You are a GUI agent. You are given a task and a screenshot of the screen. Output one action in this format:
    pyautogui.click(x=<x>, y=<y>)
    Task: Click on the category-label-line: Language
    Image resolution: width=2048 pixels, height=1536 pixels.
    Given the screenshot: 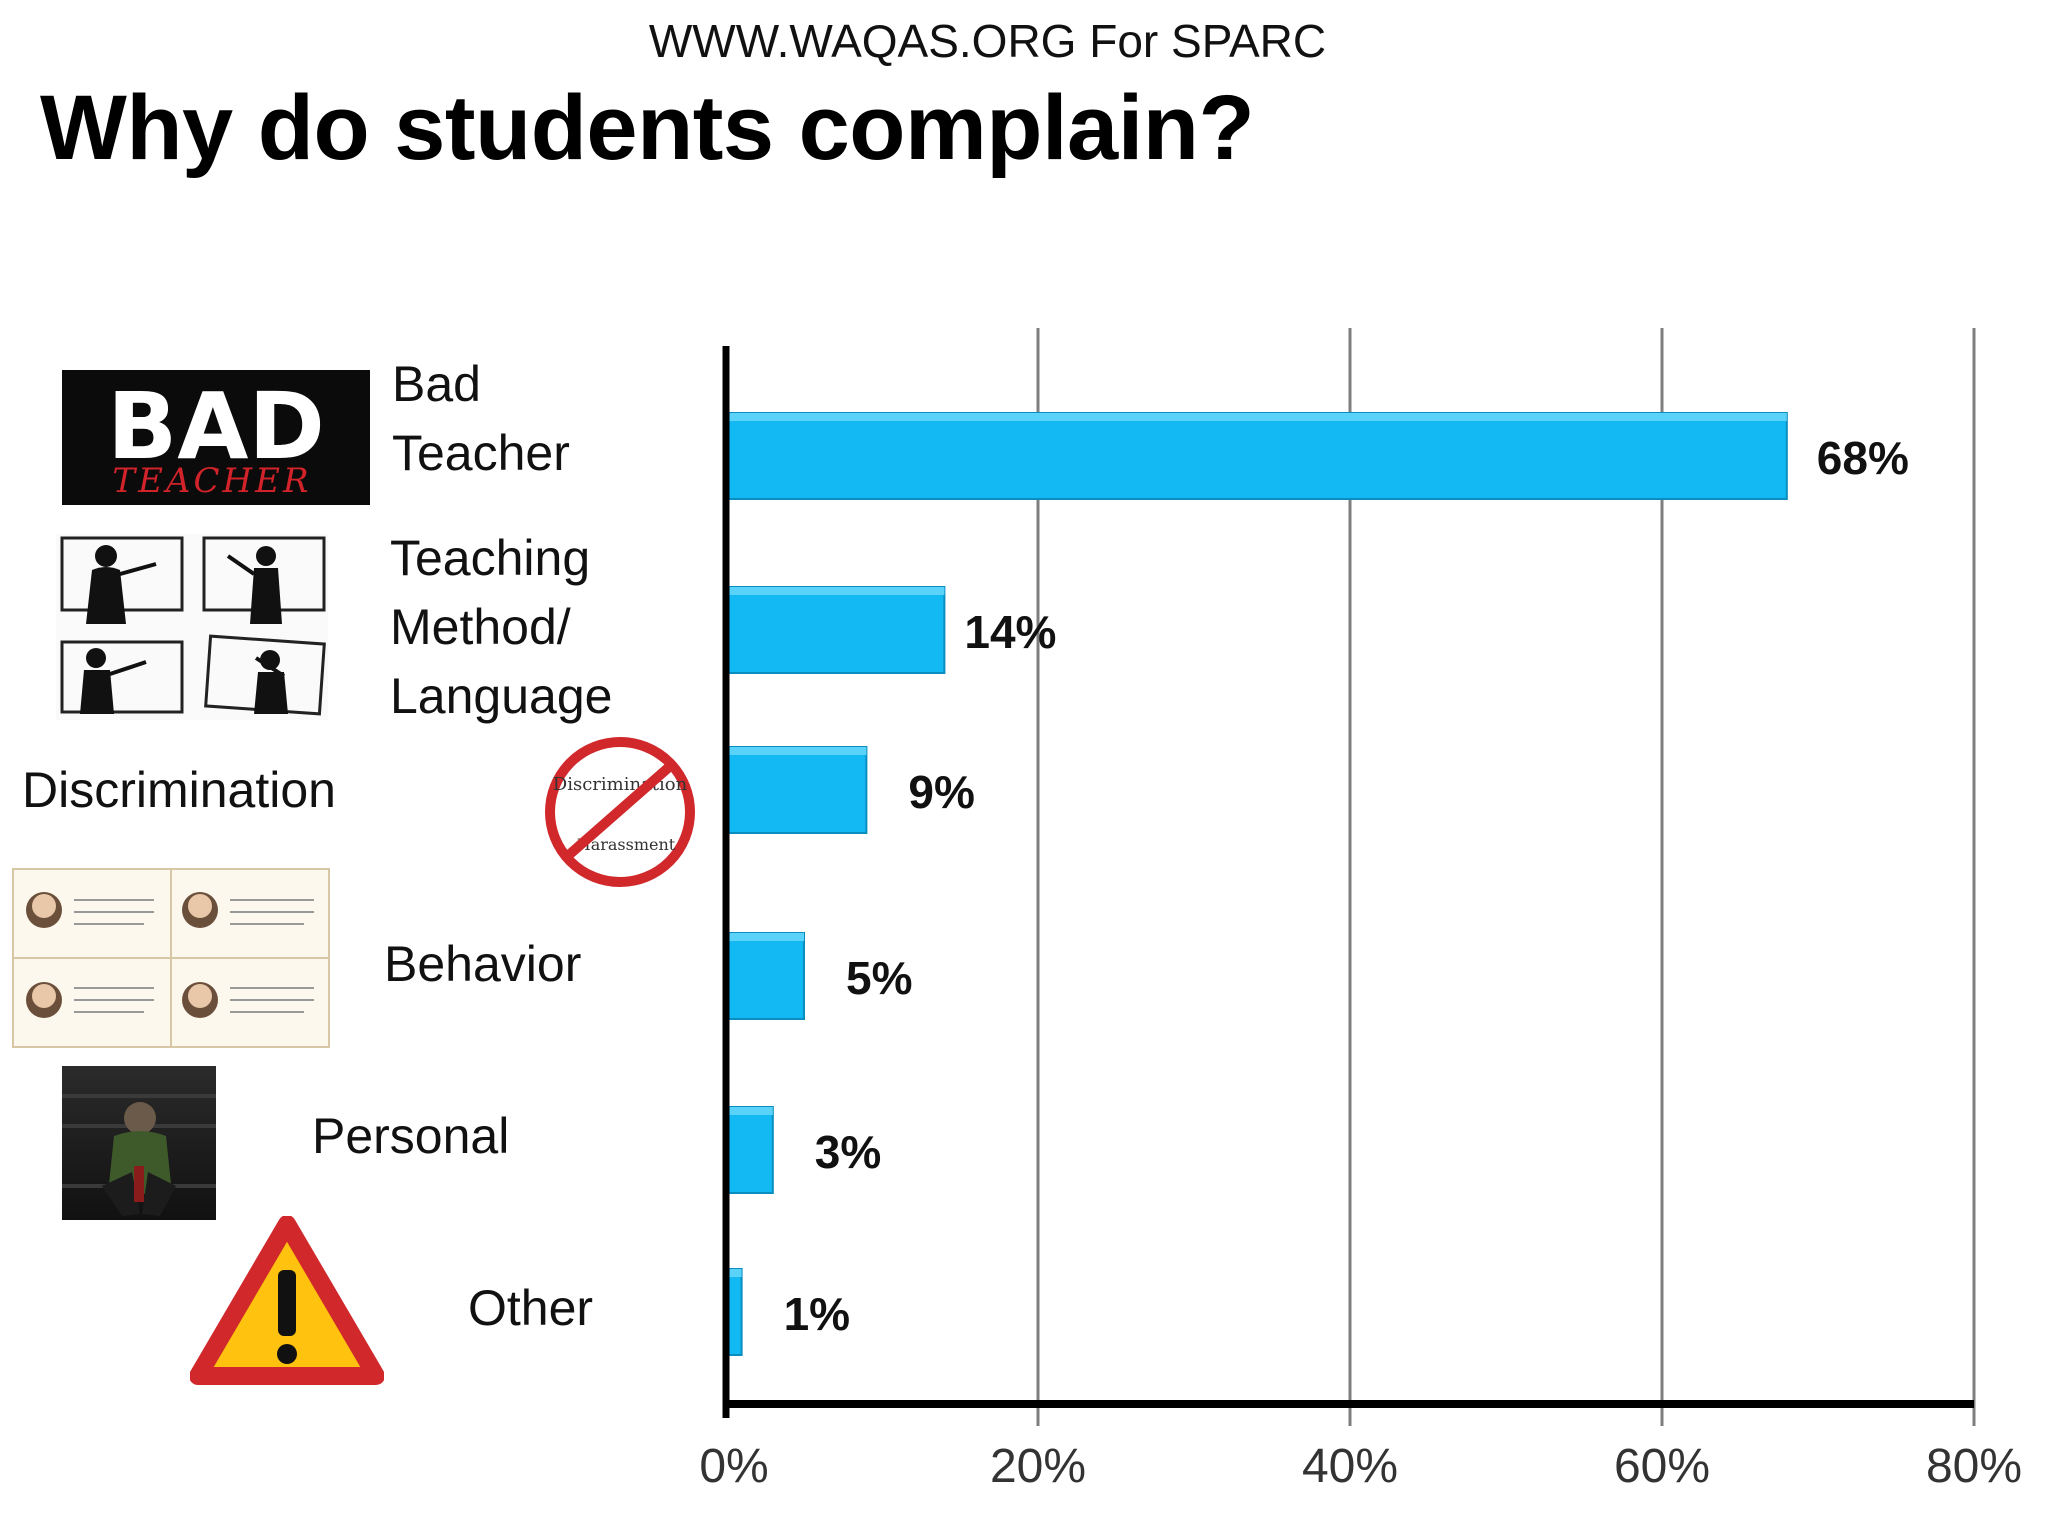 What is the action you would take?
    pyautogui.click(x=501, y=696)
    